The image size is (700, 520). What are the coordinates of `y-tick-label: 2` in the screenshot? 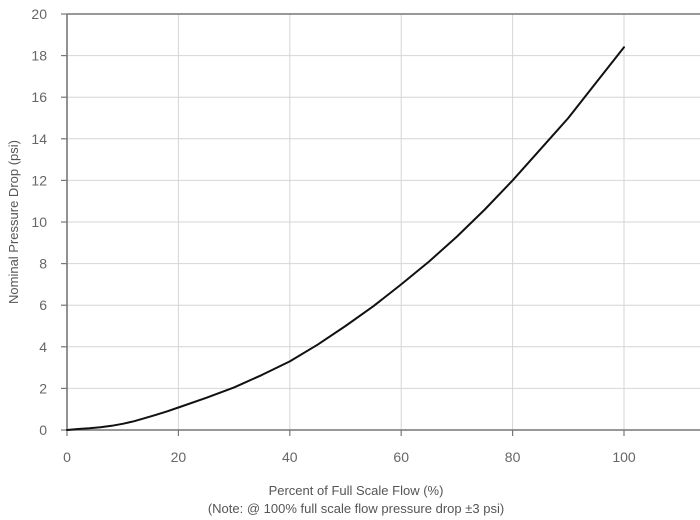 It's located at (43, 388).